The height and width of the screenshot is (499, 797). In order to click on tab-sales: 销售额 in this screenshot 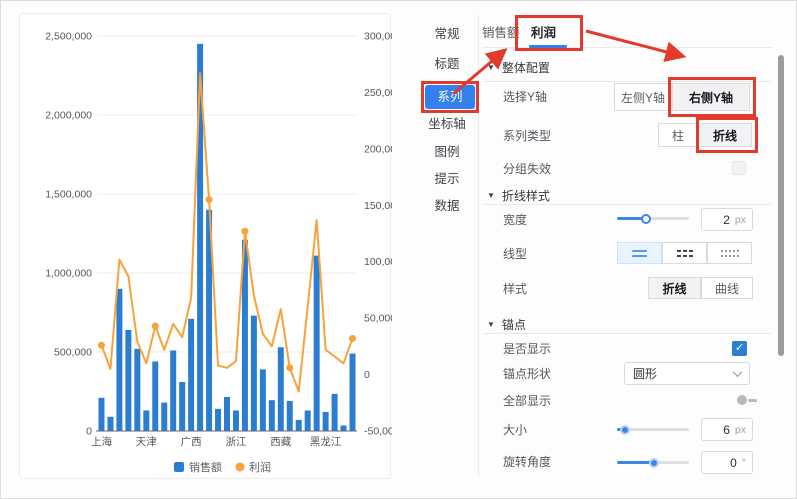, I will do `click(501, 33)`.